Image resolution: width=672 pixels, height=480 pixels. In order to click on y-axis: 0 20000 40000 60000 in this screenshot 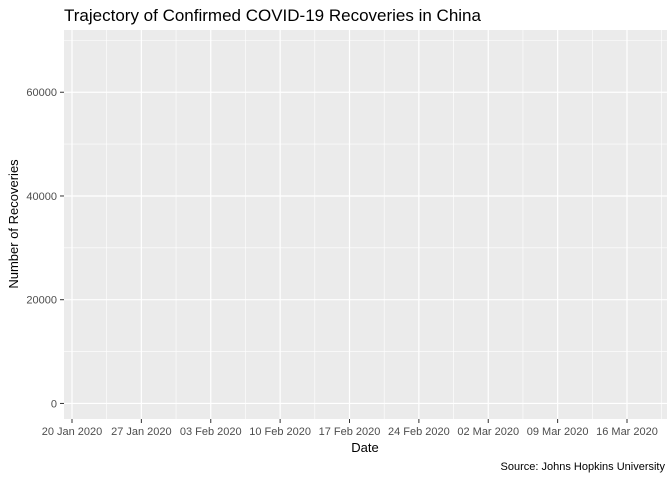, I will do `click(45, 248)`.